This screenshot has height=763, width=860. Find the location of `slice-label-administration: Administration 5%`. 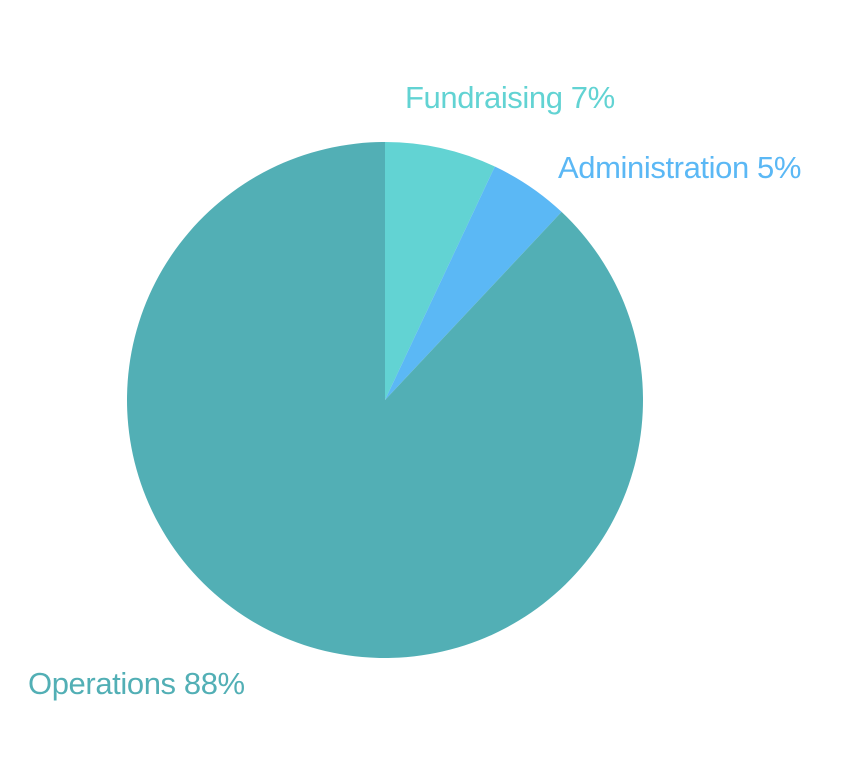

slice-label-administration: Administration 5% is located at coordinates (679, 167).